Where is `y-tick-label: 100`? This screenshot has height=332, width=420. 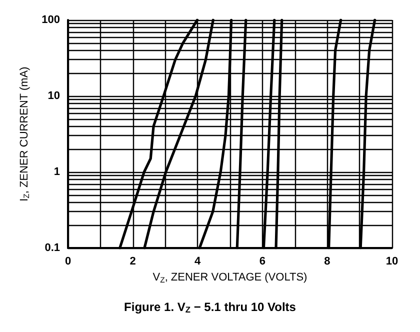 y-tick-label: 100 is located at coordinates (51, 20).